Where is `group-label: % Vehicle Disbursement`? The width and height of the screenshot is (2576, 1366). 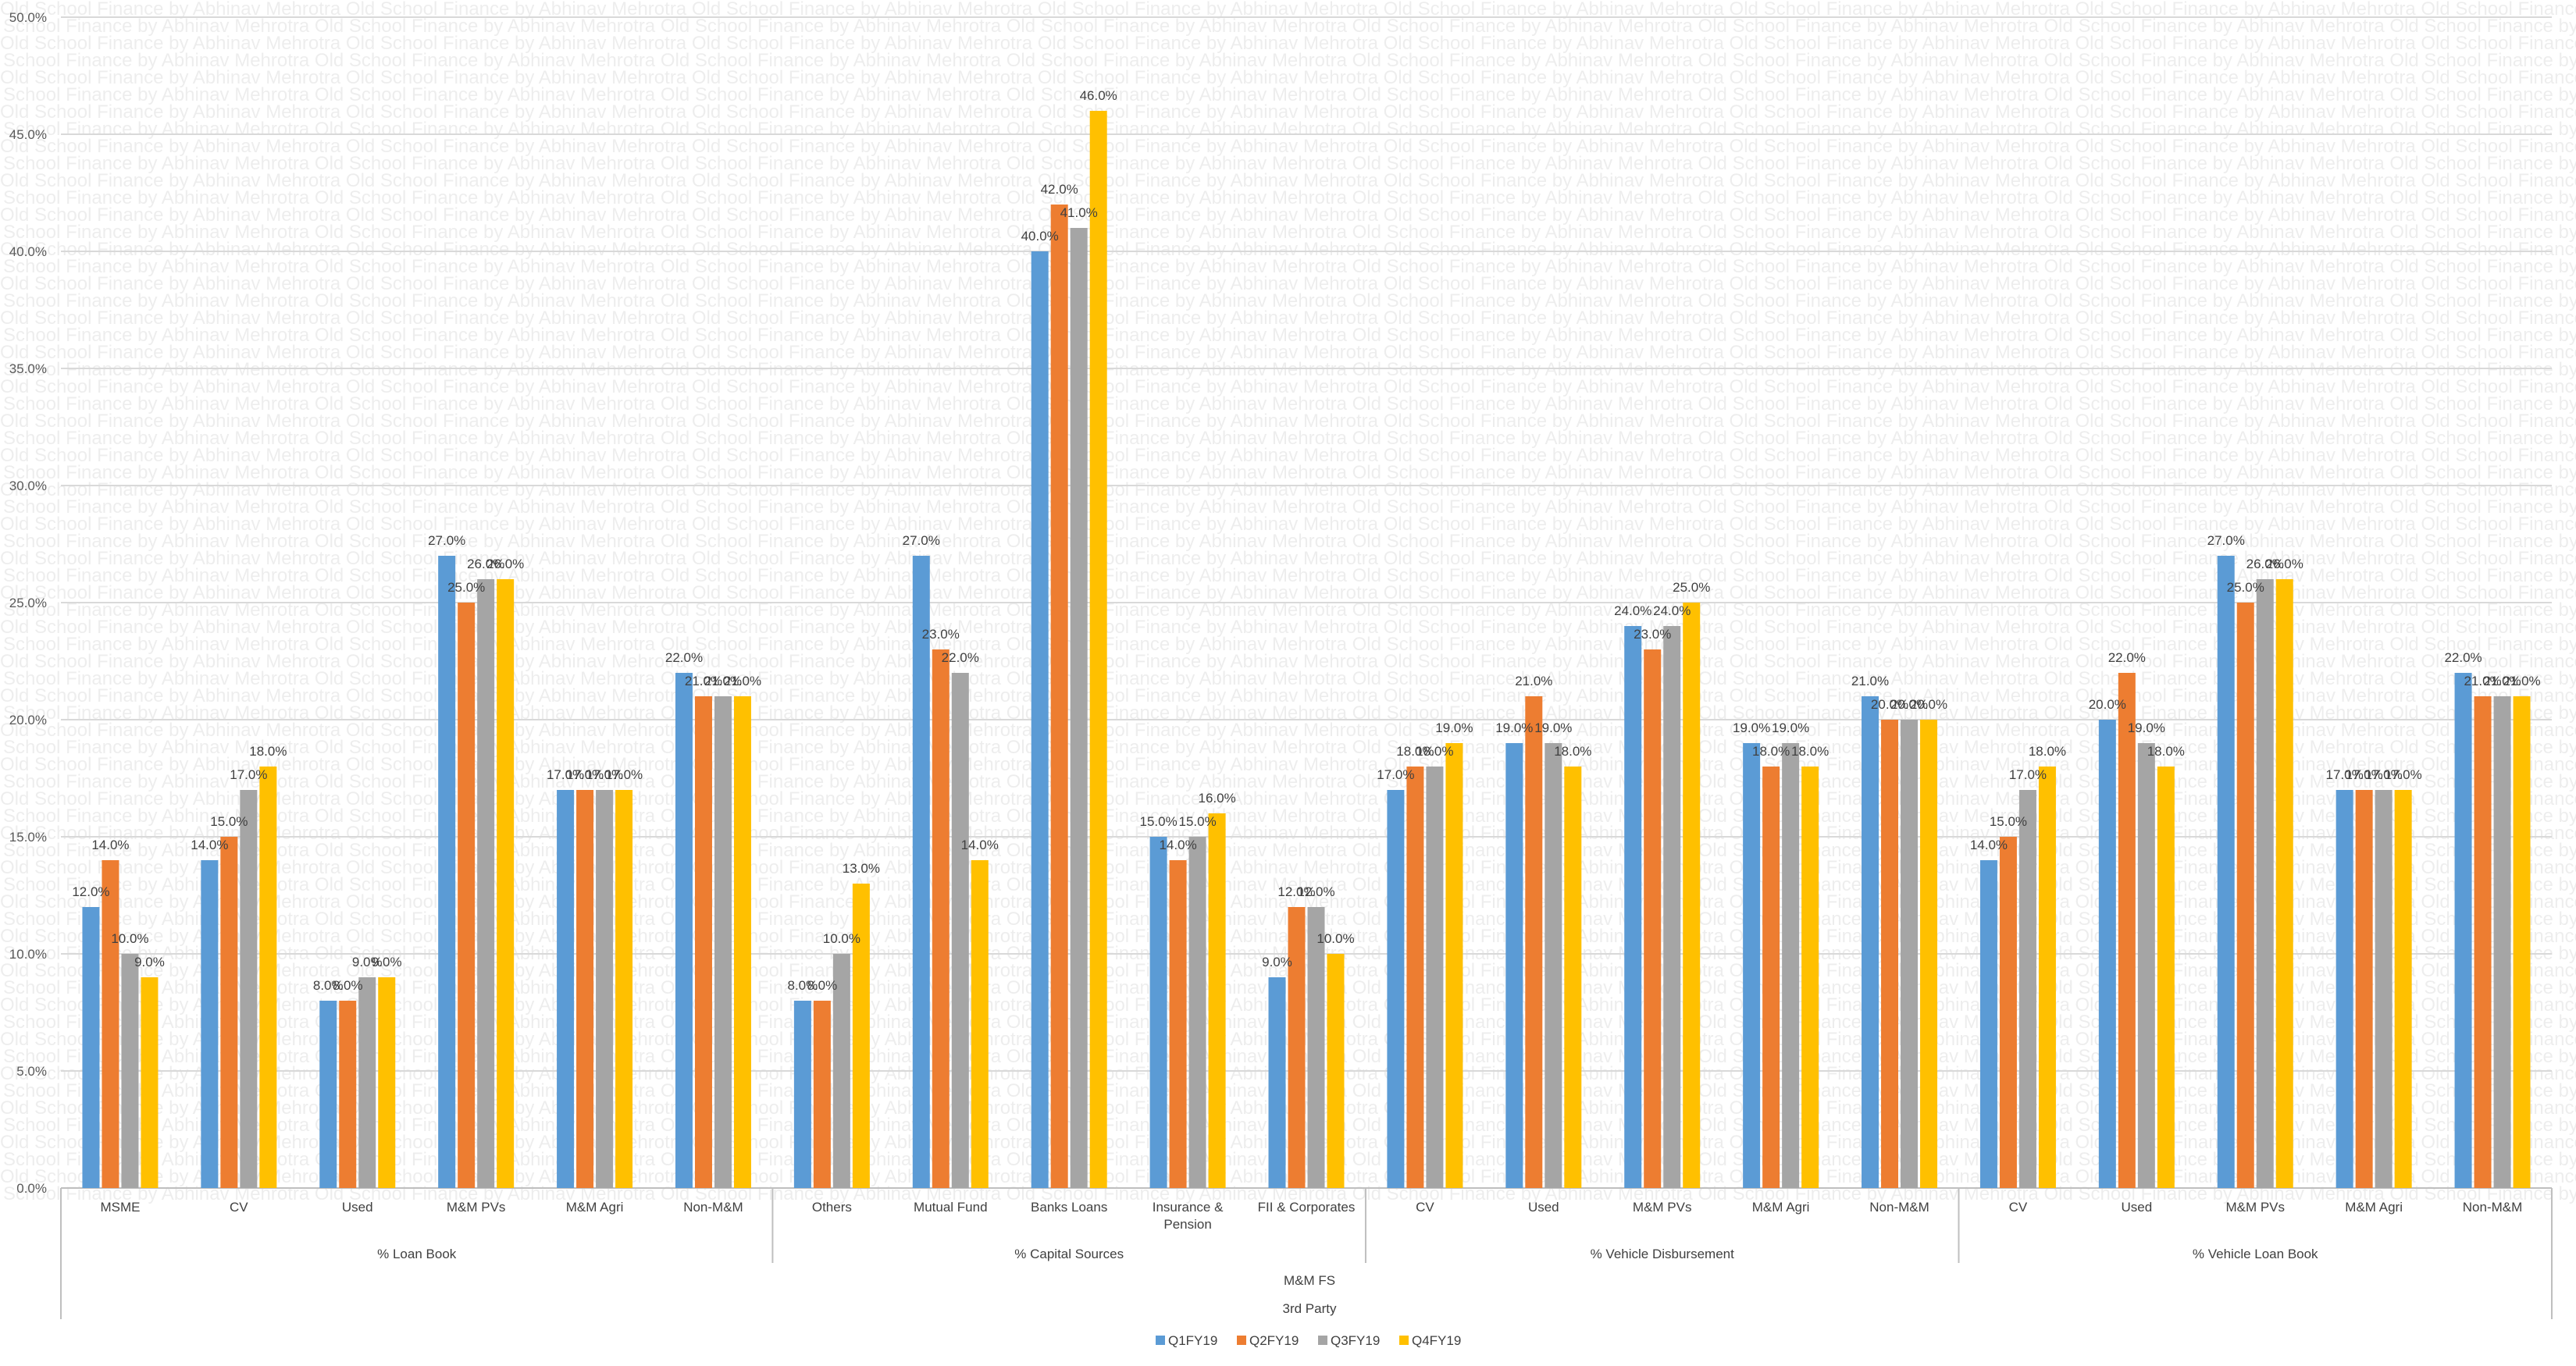 group-label: % Vehicle Disbursement is located at coordinates (1663, 1254).